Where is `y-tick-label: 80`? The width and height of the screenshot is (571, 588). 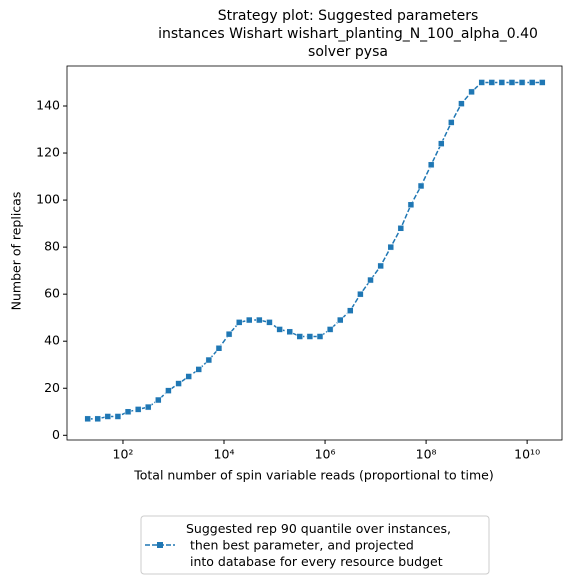 y-tick-label: 80 is located at coordinates (52, 246).